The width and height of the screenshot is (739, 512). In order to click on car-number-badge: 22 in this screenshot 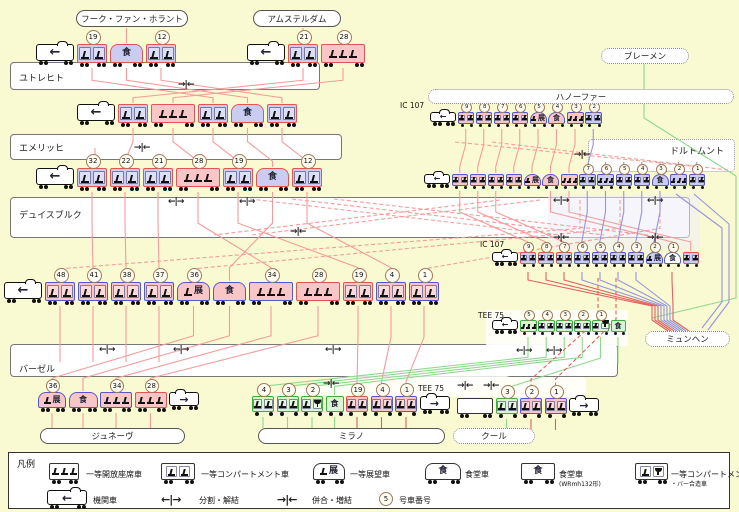, I will do `click(126, 161)`.